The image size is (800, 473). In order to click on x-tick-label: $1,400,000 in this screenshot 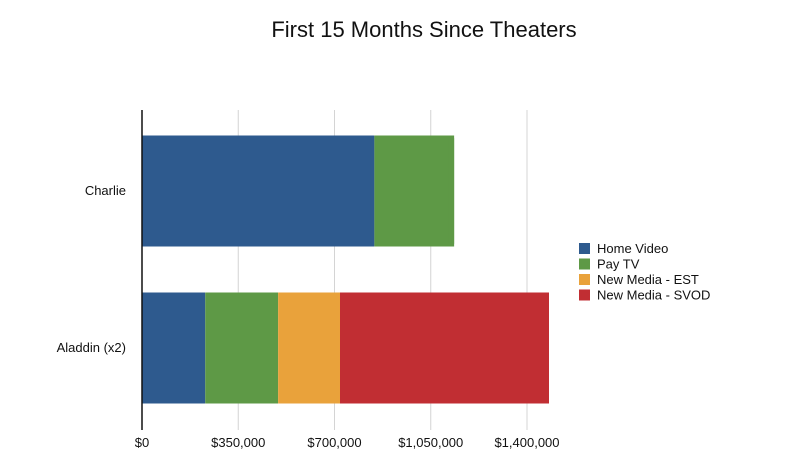, I will do `click(526, 442)`.